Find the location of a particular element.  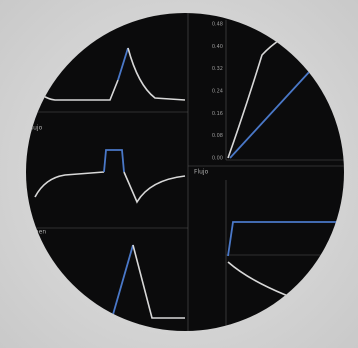

y-tick-label: 0.16 is located at coordinates (217, 114).